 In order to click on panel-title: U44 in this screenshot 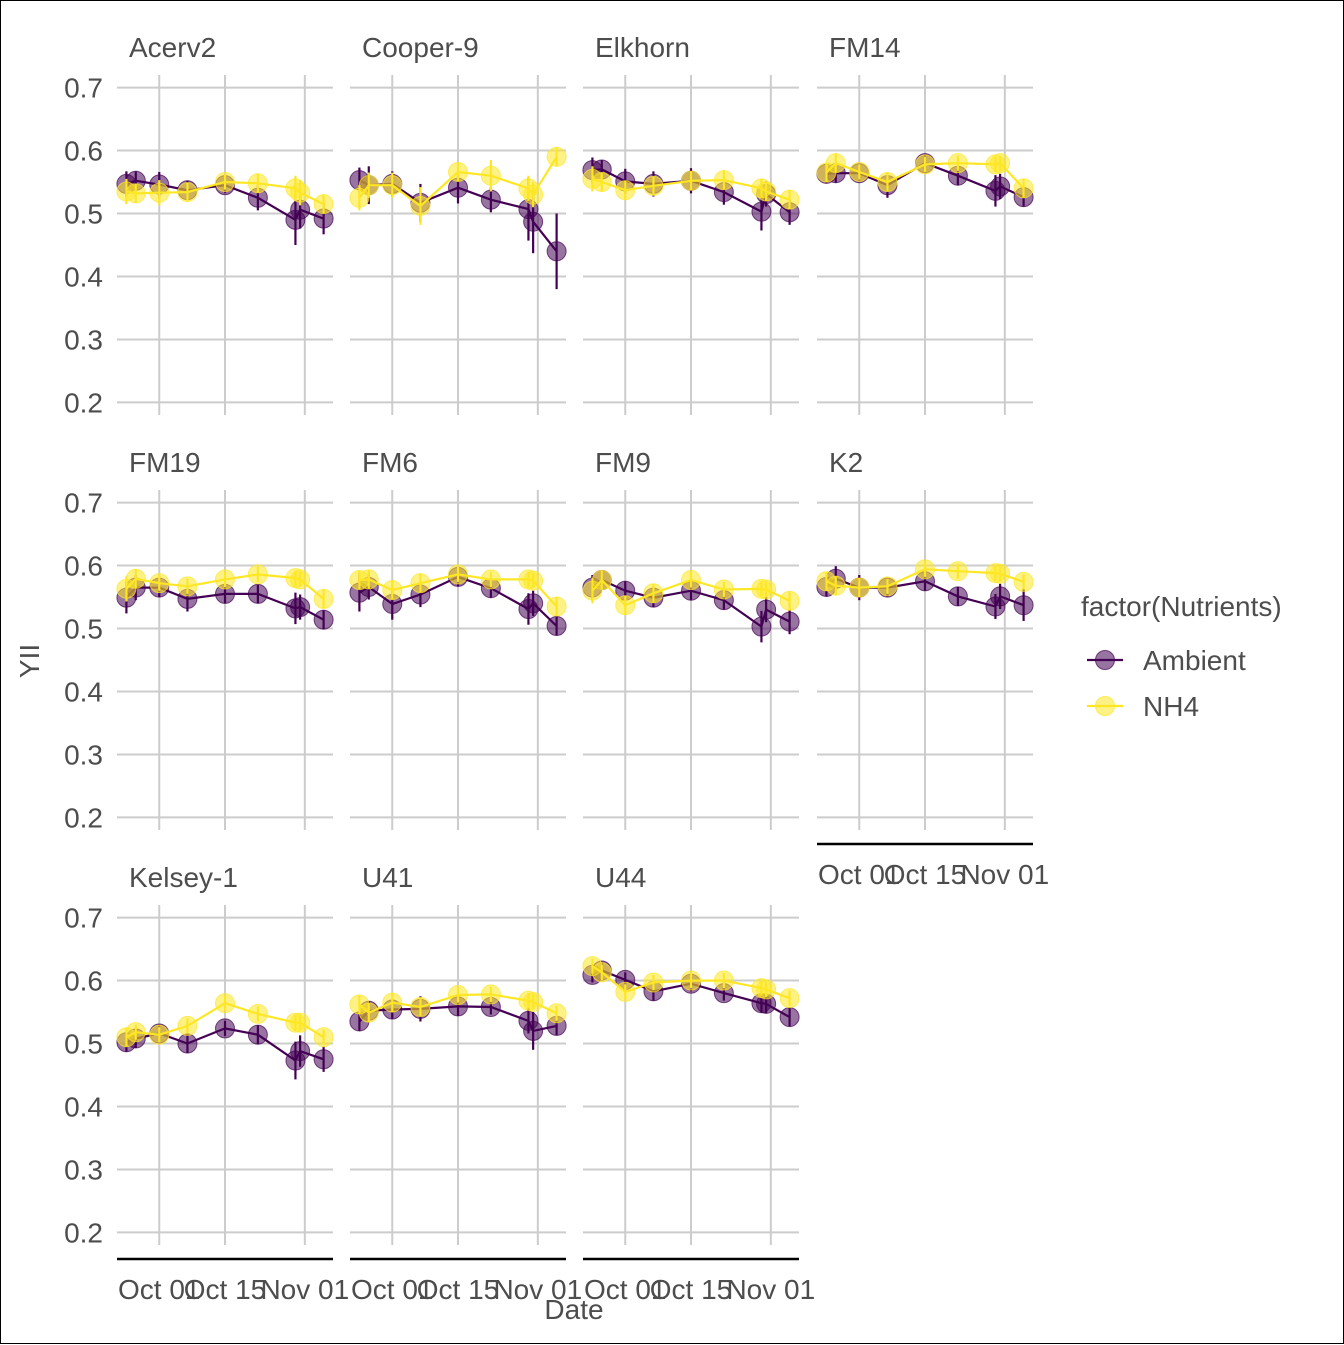, I will do `click(620, 877)`.